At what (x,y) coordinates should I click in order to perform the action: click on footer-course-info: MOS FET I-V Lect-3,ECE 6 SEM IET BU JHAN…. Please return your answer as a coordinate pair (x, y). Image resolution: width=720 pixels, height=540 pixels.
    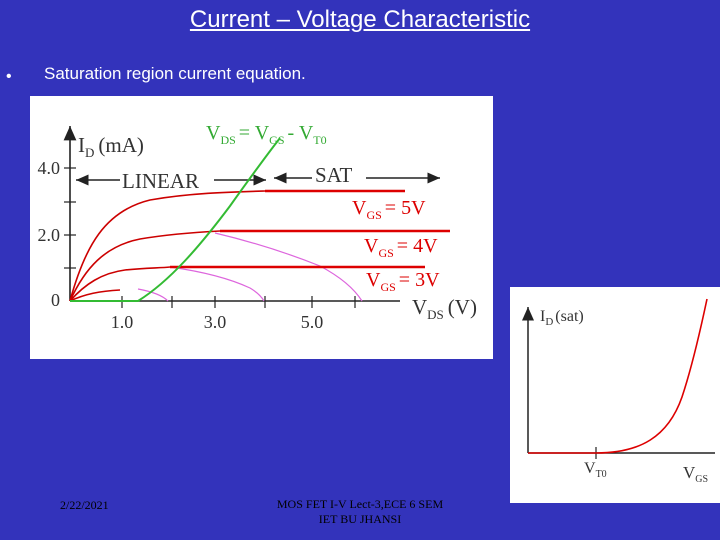
    Looking at the image, I should click on (360, 512).